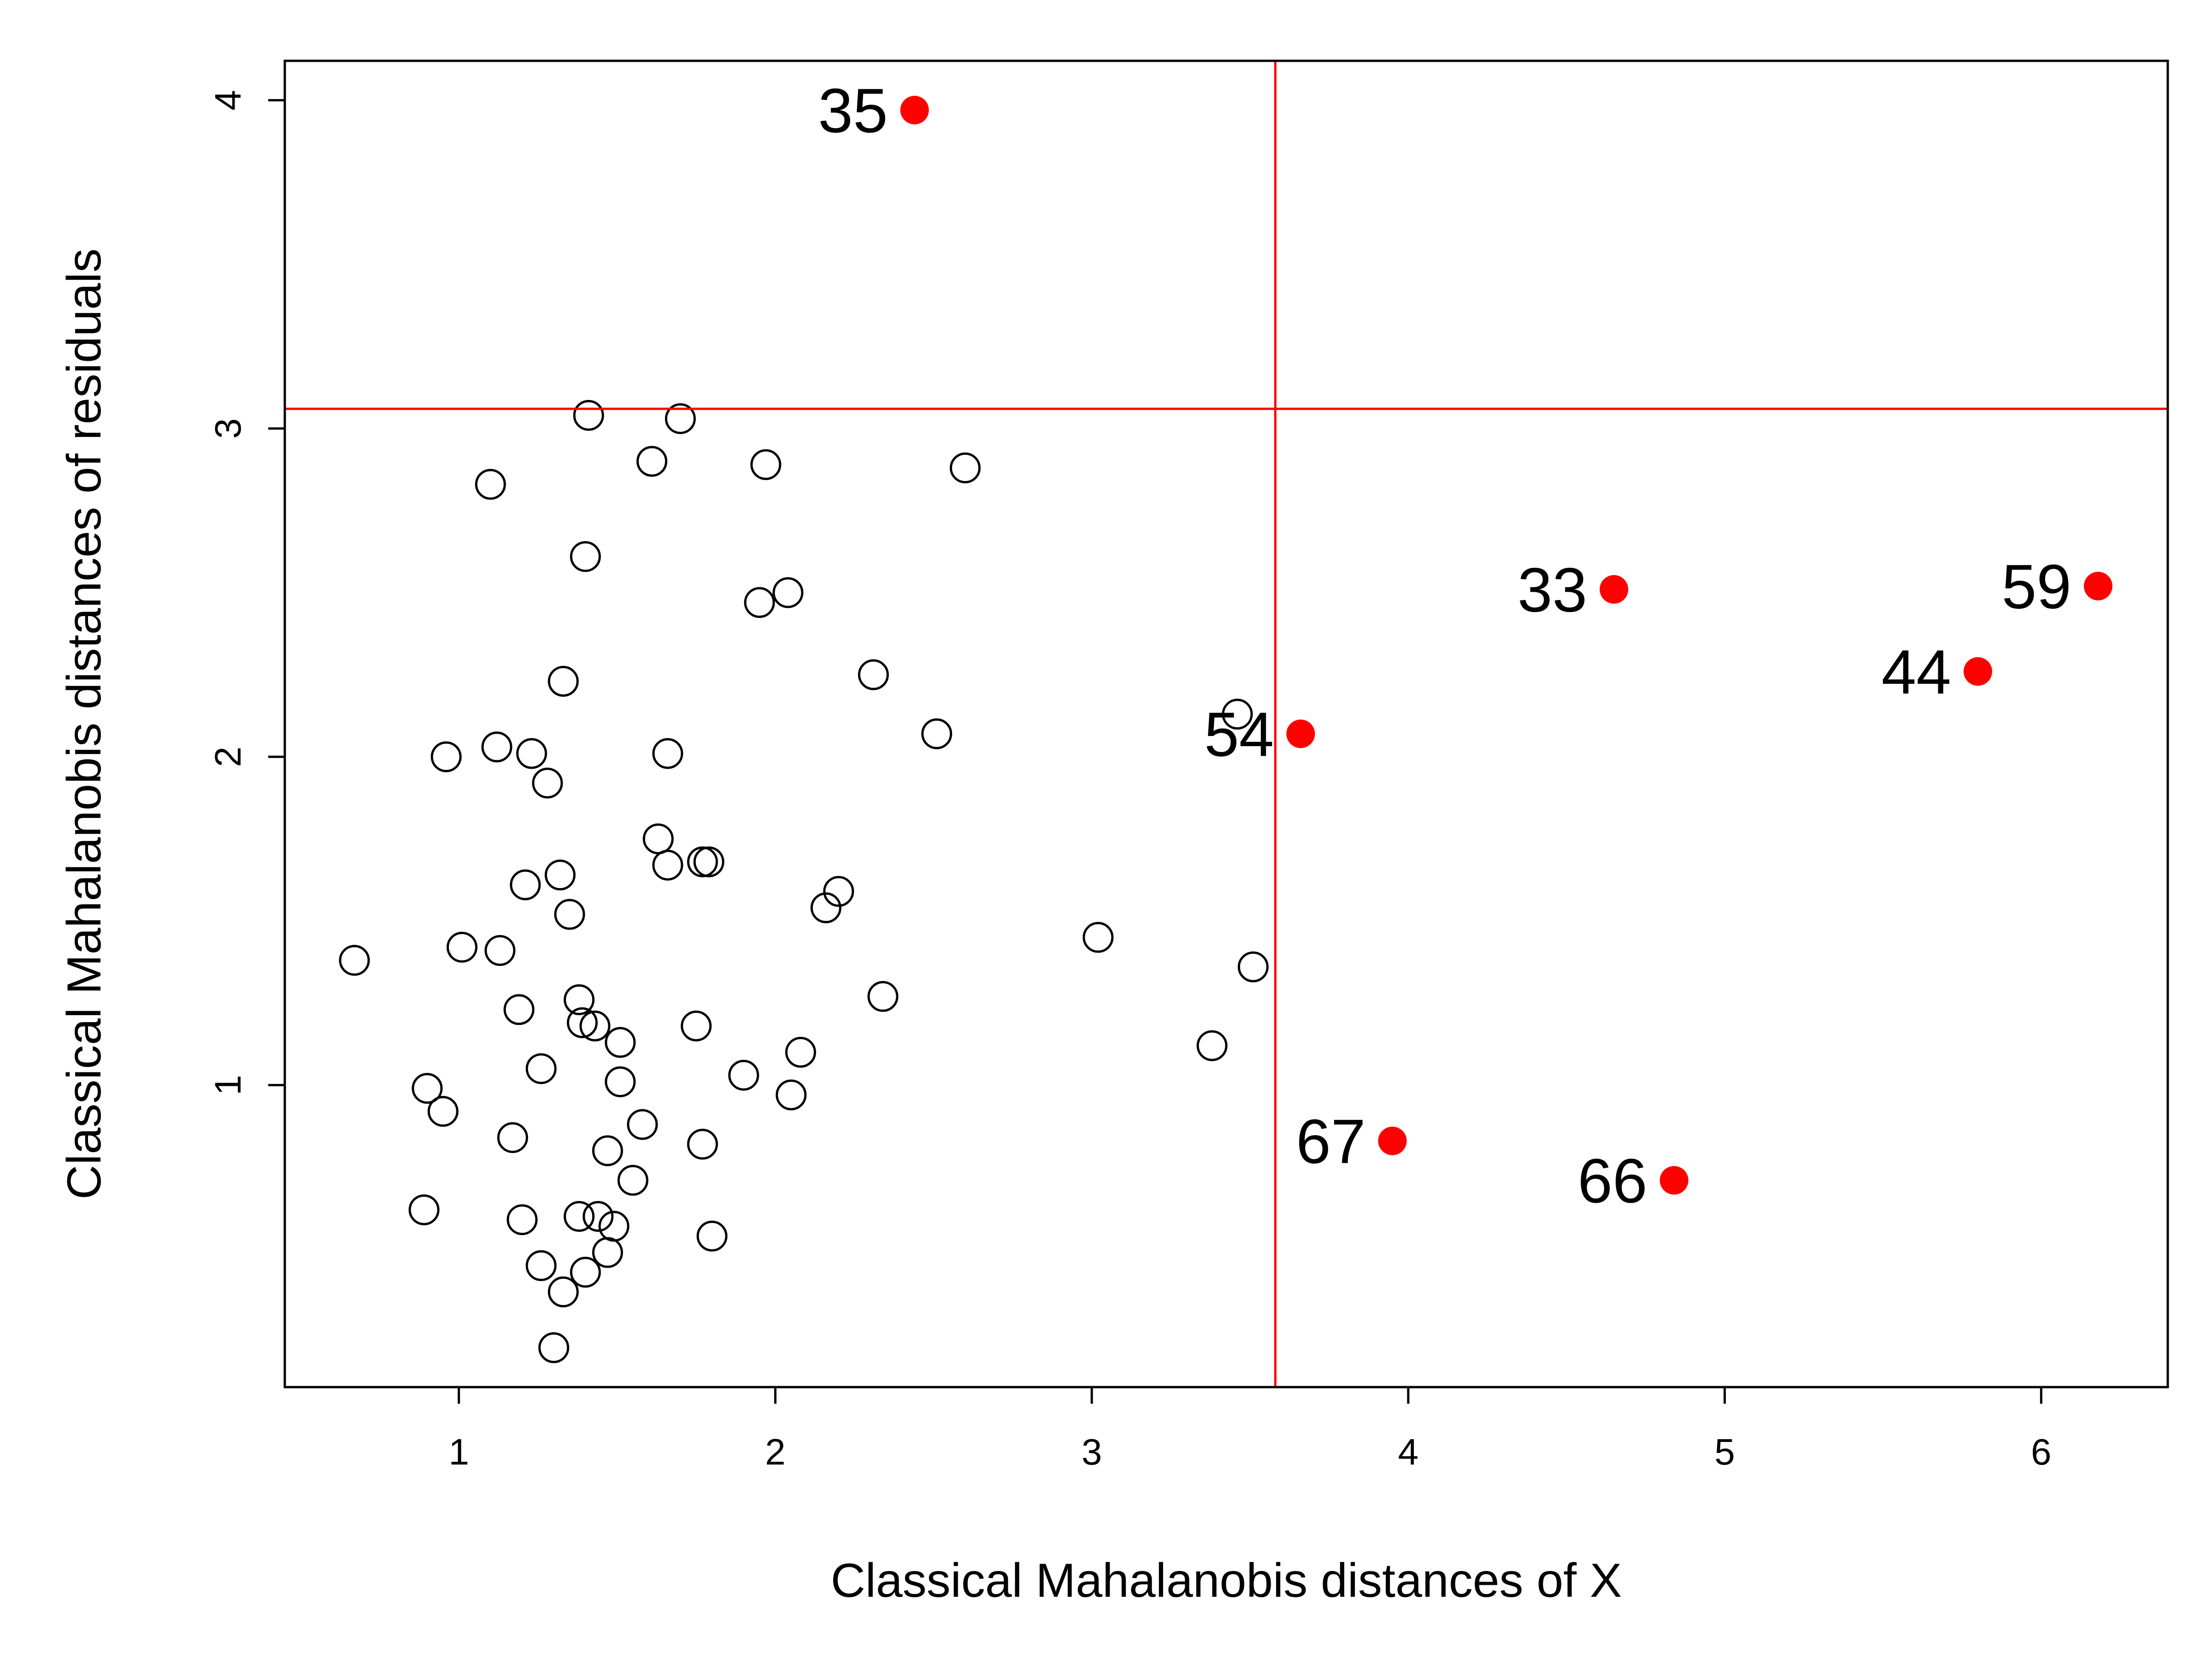 The width and height of the screenshot is (2212, 1659). Describe the element at coordinates (227, 1085) in the screenshot. I see `y-tick-label-1: 1` at that location.